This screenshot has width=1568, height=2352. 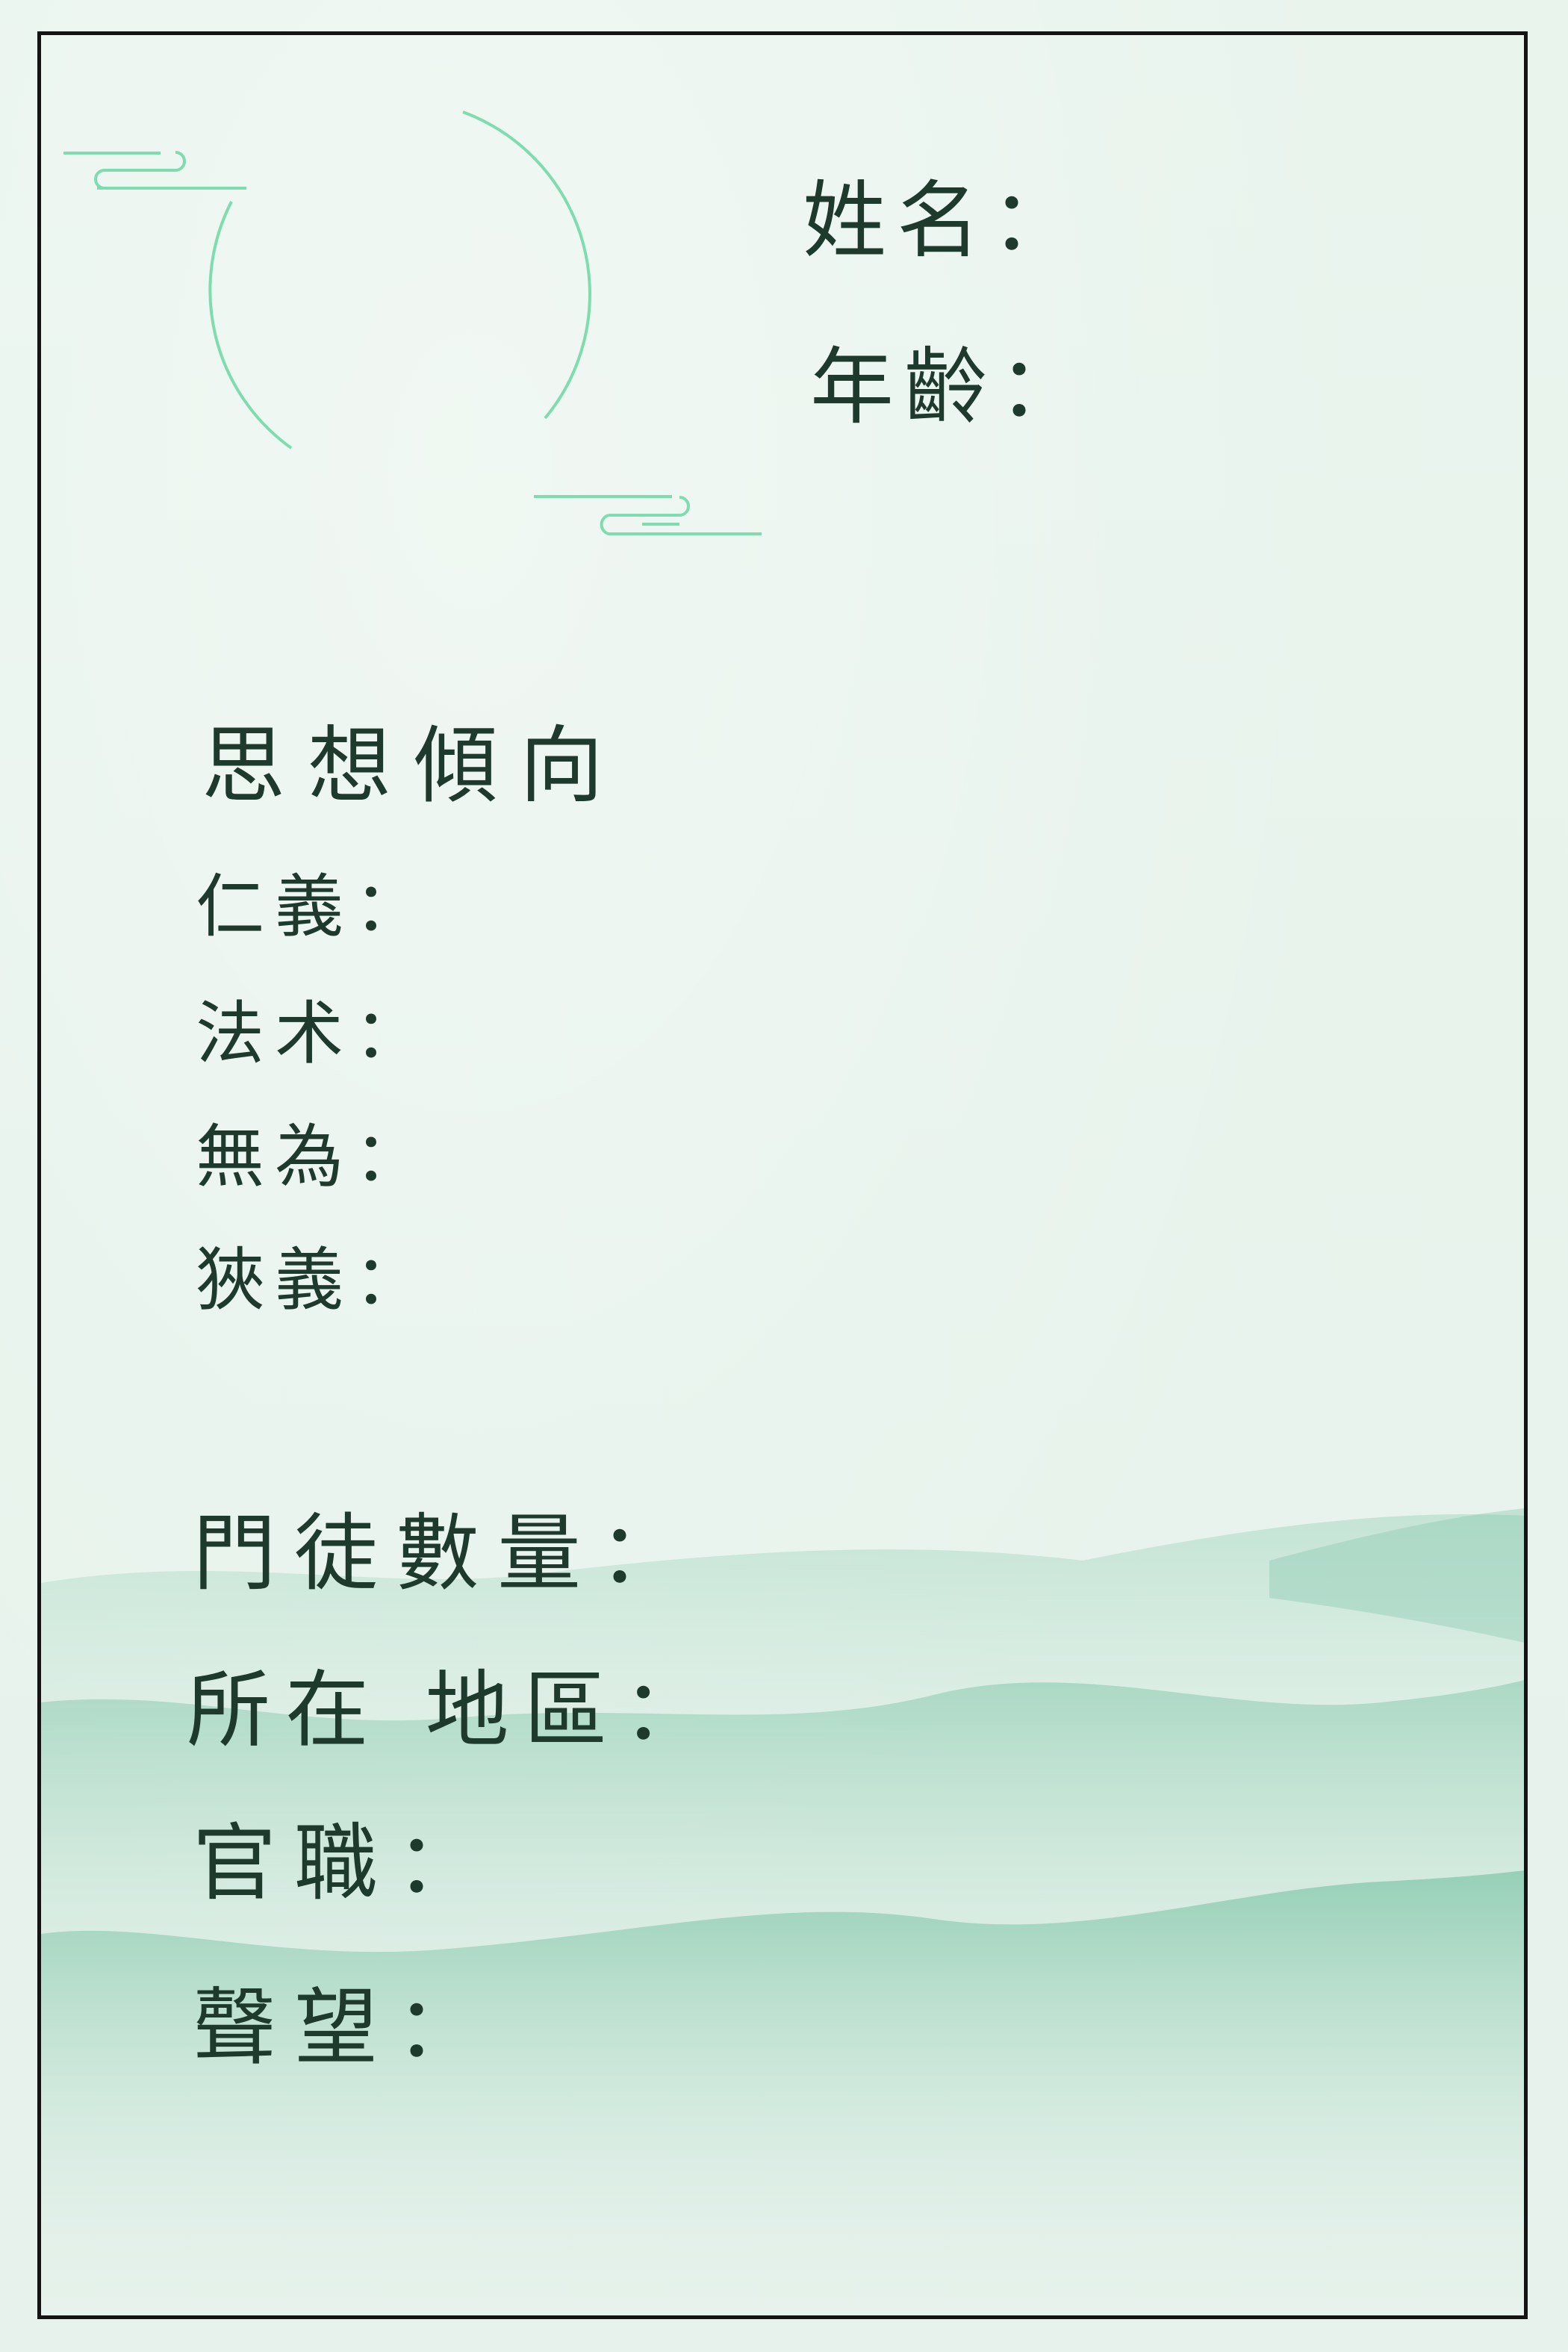 What do you see at coordinates (315, 907) in the screenshot?
I see `ideology-item-benevolence: 仁義：` at bounding box center [315, 907].